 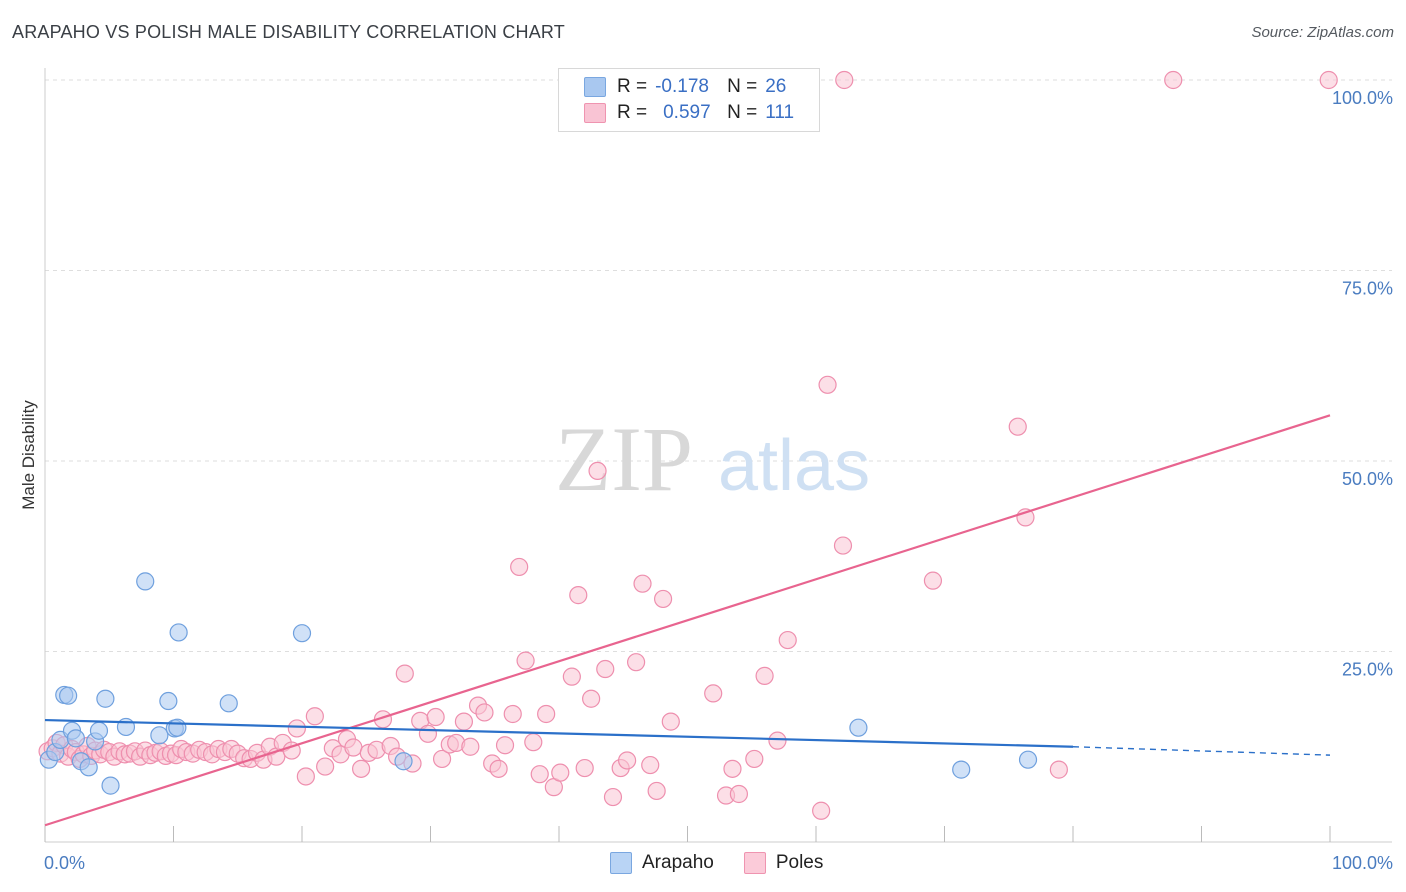 What do you see at coordinates (678, 862) in the screenshot?
I see `arapaho-legend-label: Arapaho` at bounding box center [678, 862].